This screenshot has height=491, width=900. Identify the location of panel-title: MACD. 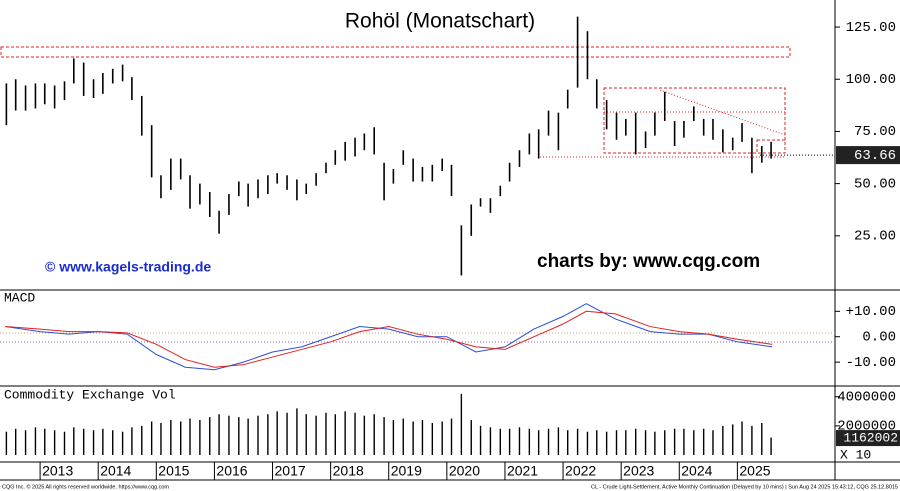
(19, 297).